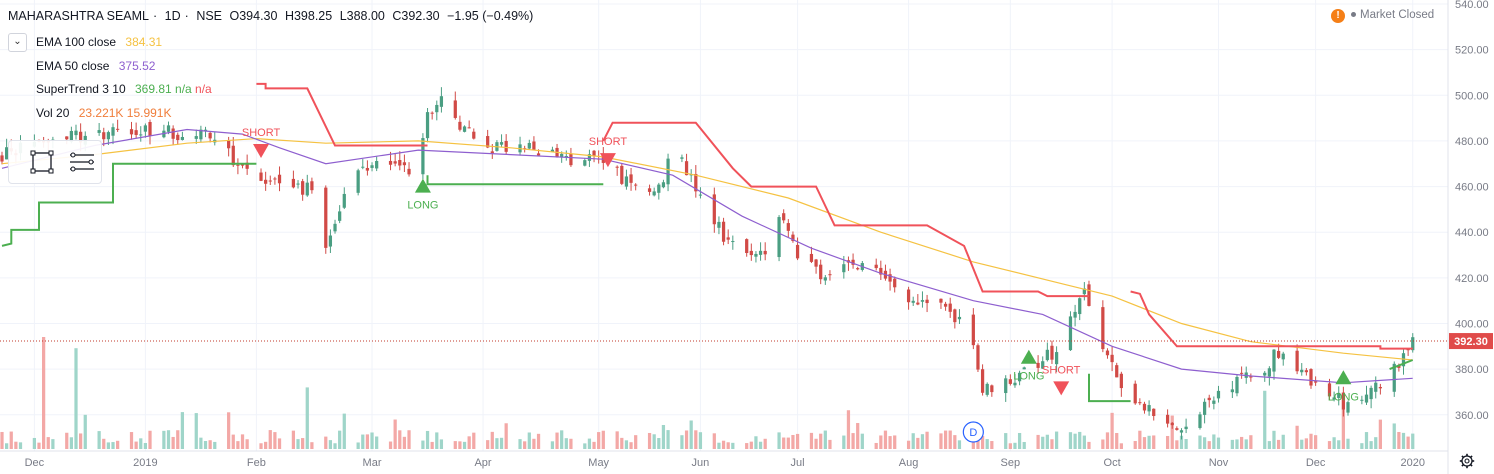  I want to click on rectangle-tool-icon, so click(42, 162).